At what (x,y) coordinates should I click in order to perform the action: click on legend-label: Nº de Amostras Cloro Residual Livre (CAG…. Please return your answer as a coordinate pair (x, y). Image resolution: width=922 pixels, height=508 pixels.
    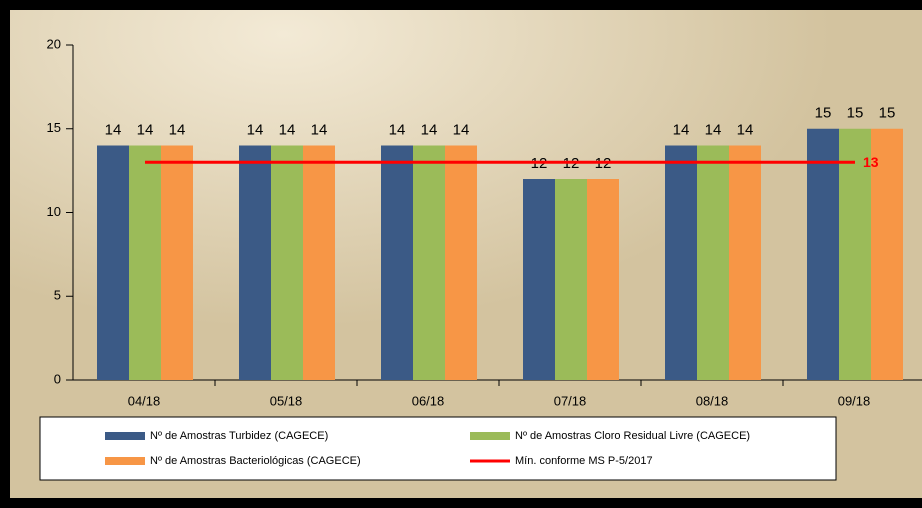
    Looking at the image, I should click on (632, 436).